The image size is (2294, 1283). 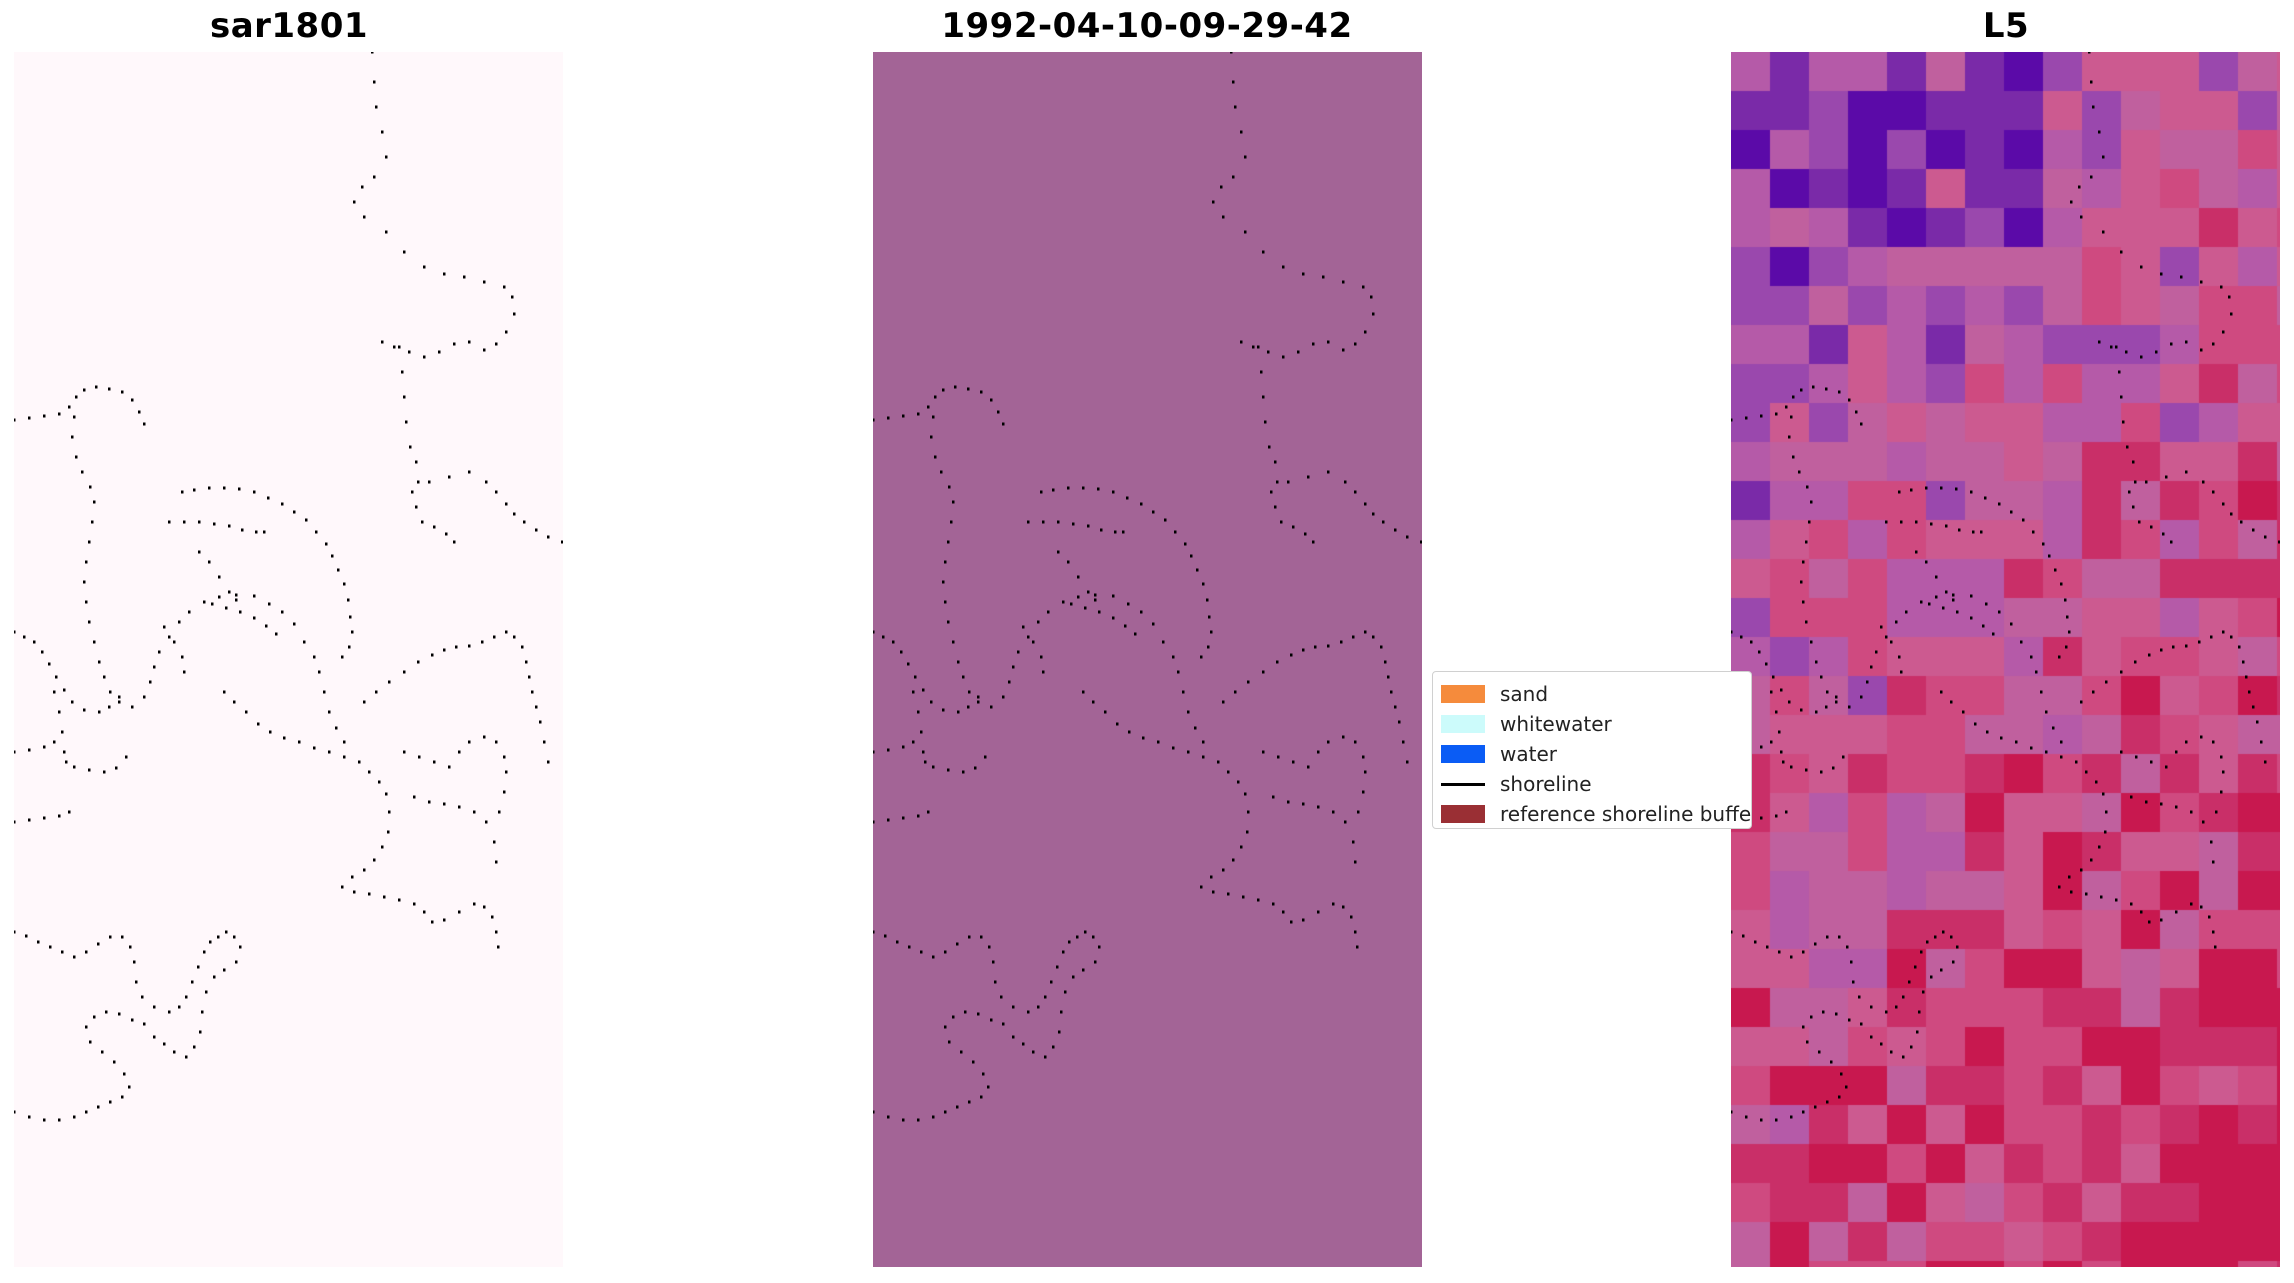 I want to click on legend-label: shoreline, so click(x=1546, y=784).